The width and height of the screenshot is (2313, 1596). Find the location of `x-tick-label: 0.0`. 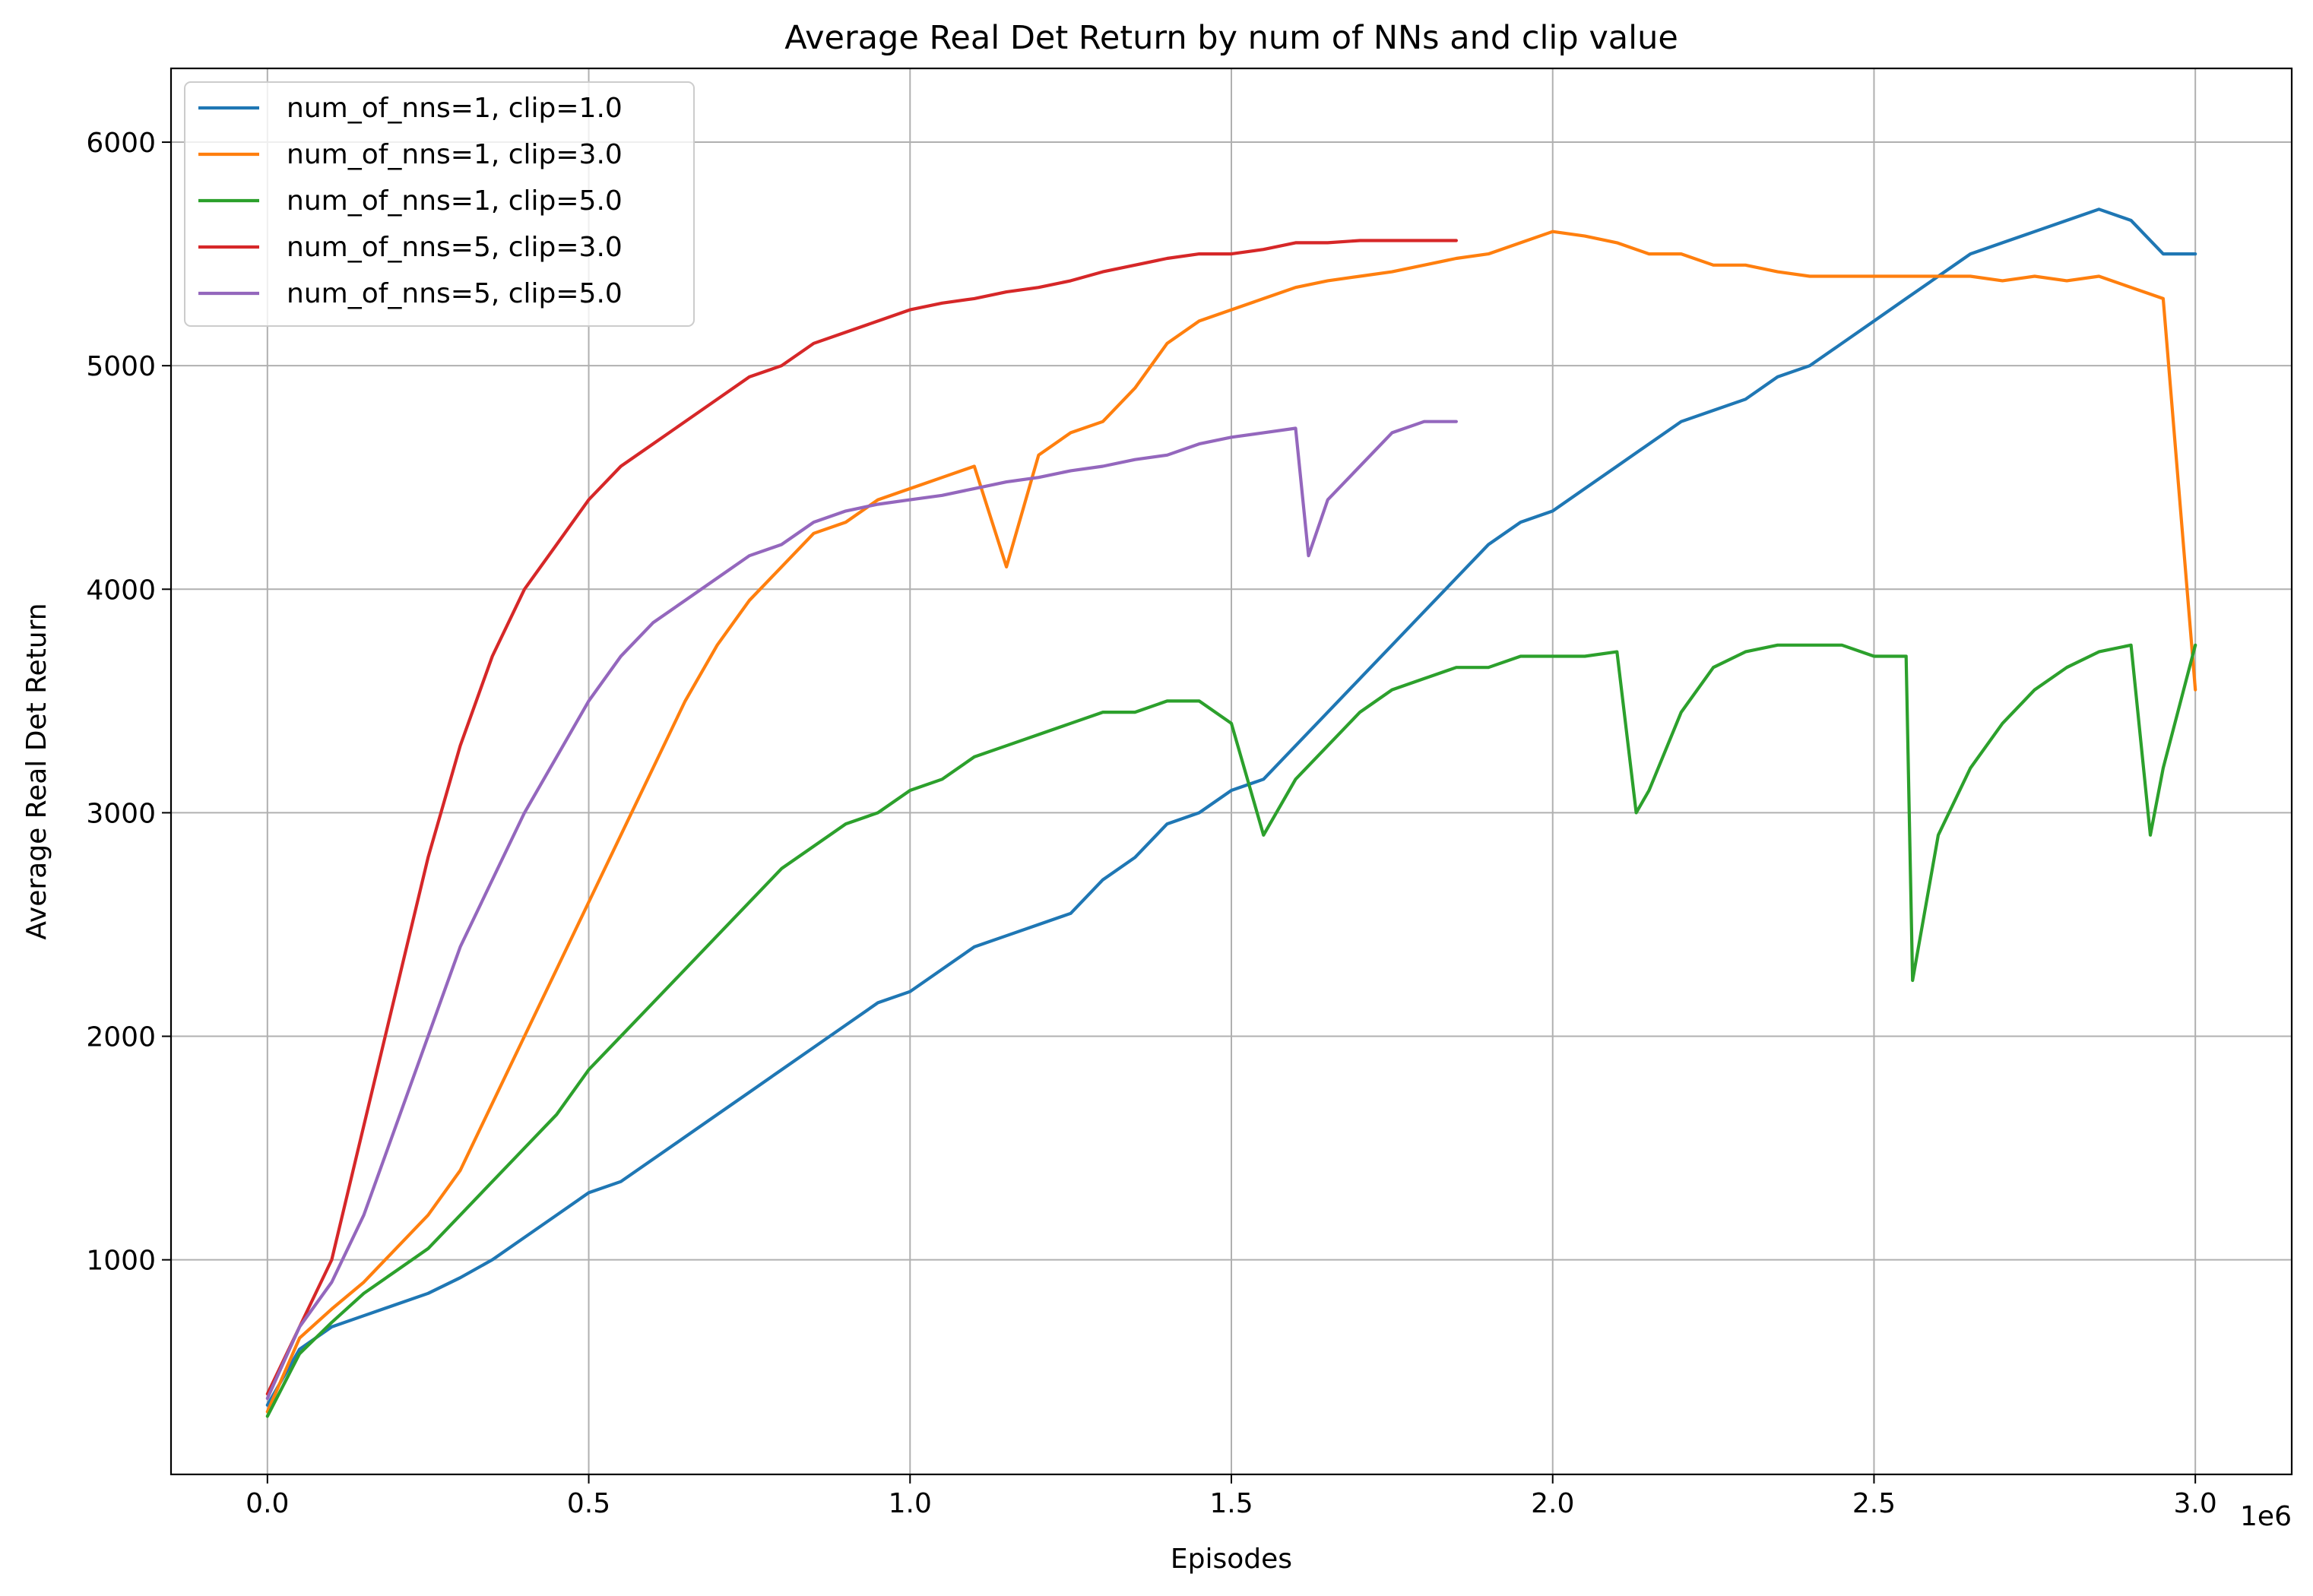

x-tick-label: 0.0 is located at coordinates (267, 1503).